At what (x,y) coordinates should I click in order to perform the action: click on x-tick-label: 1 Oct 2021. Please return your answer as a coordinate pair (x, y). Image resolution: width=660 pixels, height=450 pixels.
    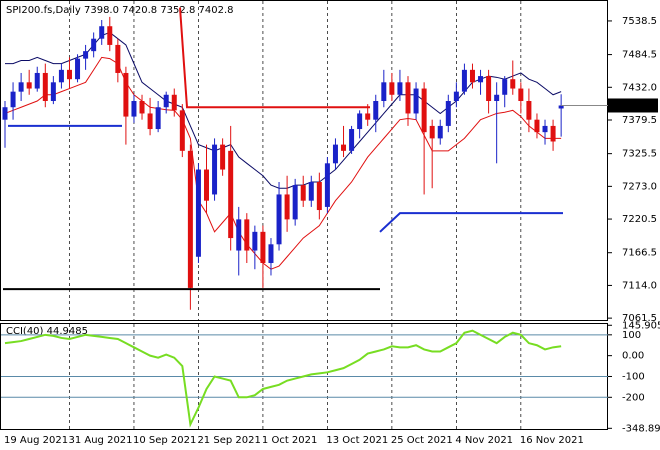
    Looking at the image, I should click on (289, 440).